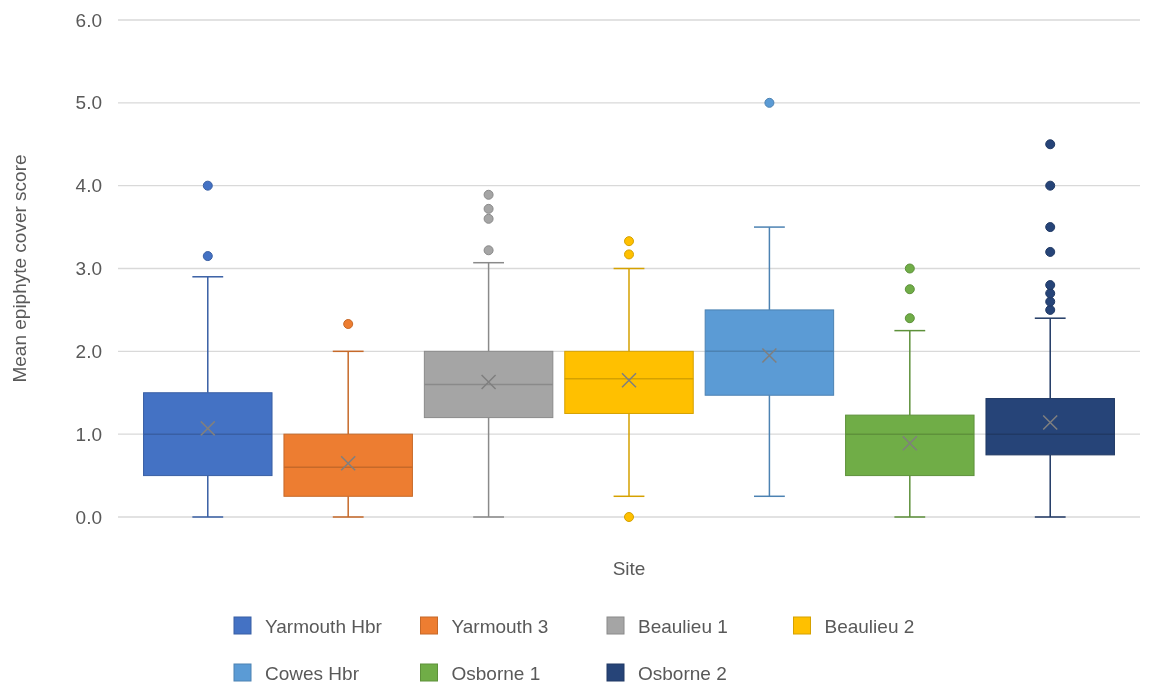 Image resolution: width=1164 pixels, height=684 pixels. What do you see at coordinates (88, 20) in the screenshot?
I see `y-tick-label: 6.0` at bounding box center [88, 20].